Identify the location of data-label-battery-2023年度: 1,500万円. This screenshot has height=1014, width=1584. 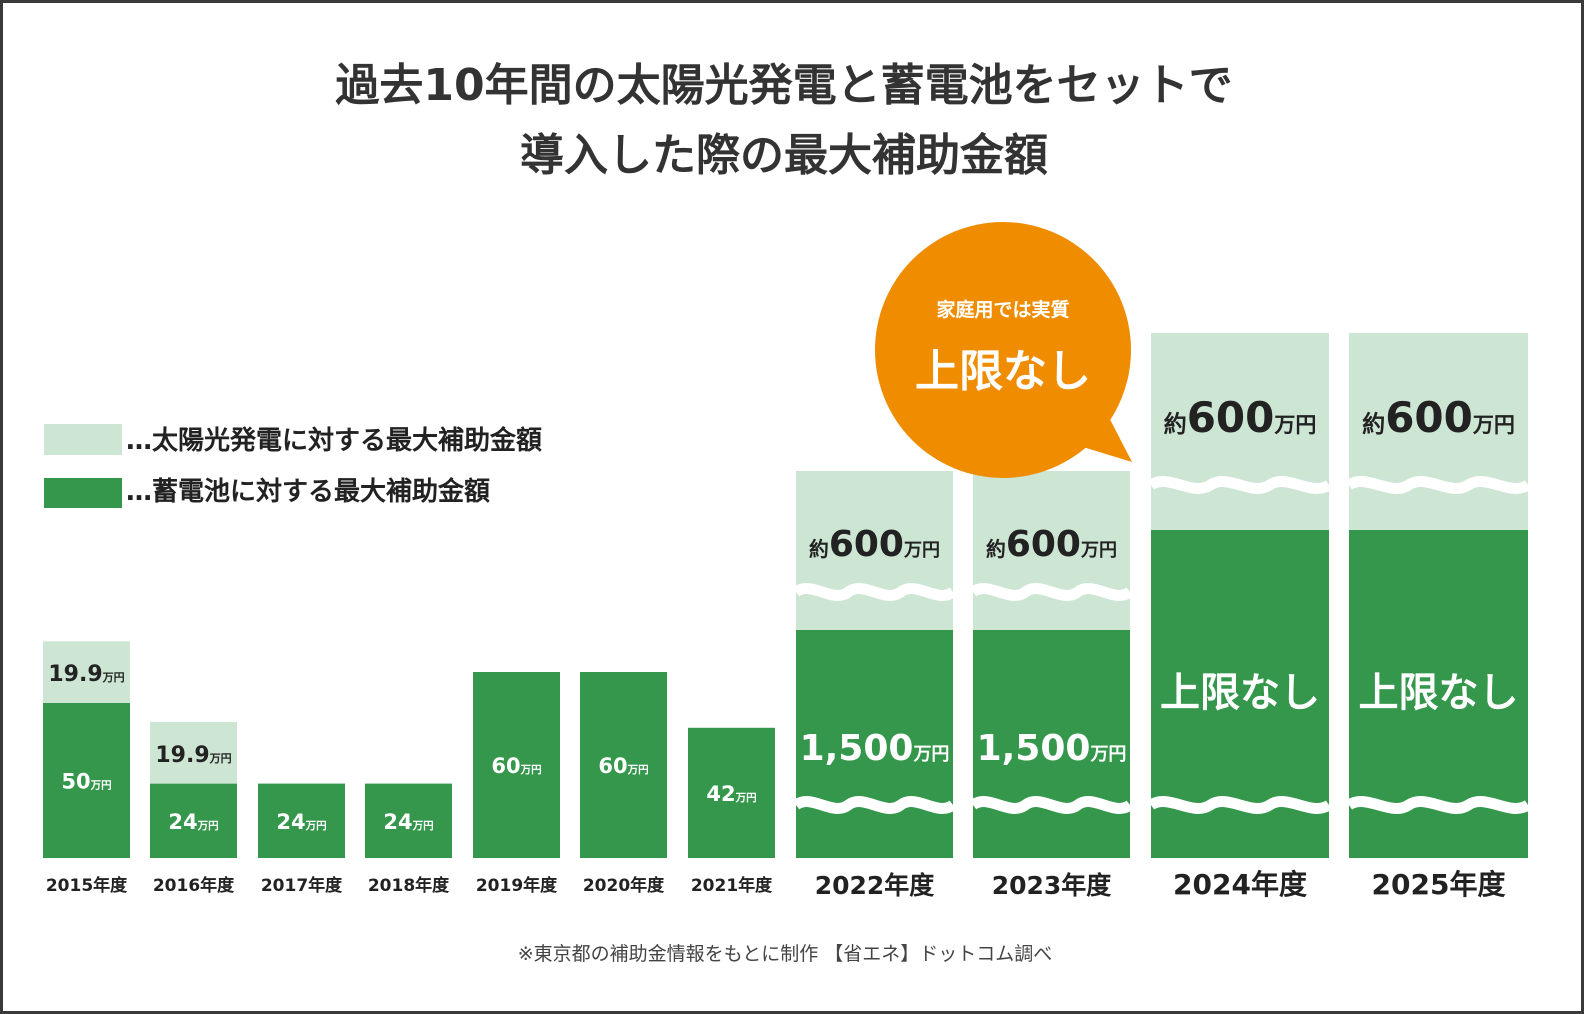
(1052, 748).